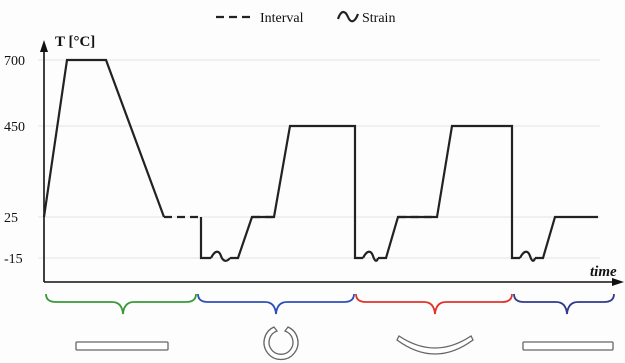 Image resolution: width=625 pixels, height=363 pixels. Describe the element at coordinates (11, 218) in the screenshot. I see `y-tick-label: 25` at that location.